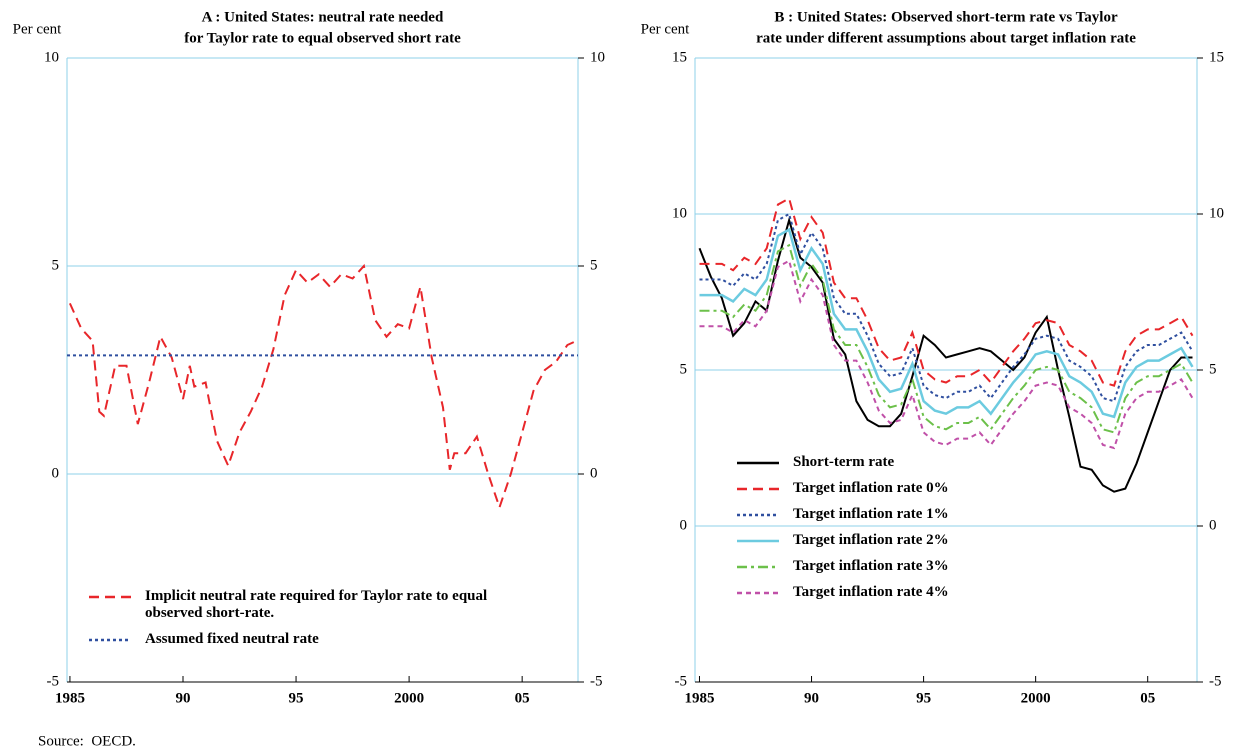 Image resolution: width=1248 pixels, height=754 pixels. I want to click on legend-item: Assumed fixed neutral rate, so click(289, 639).